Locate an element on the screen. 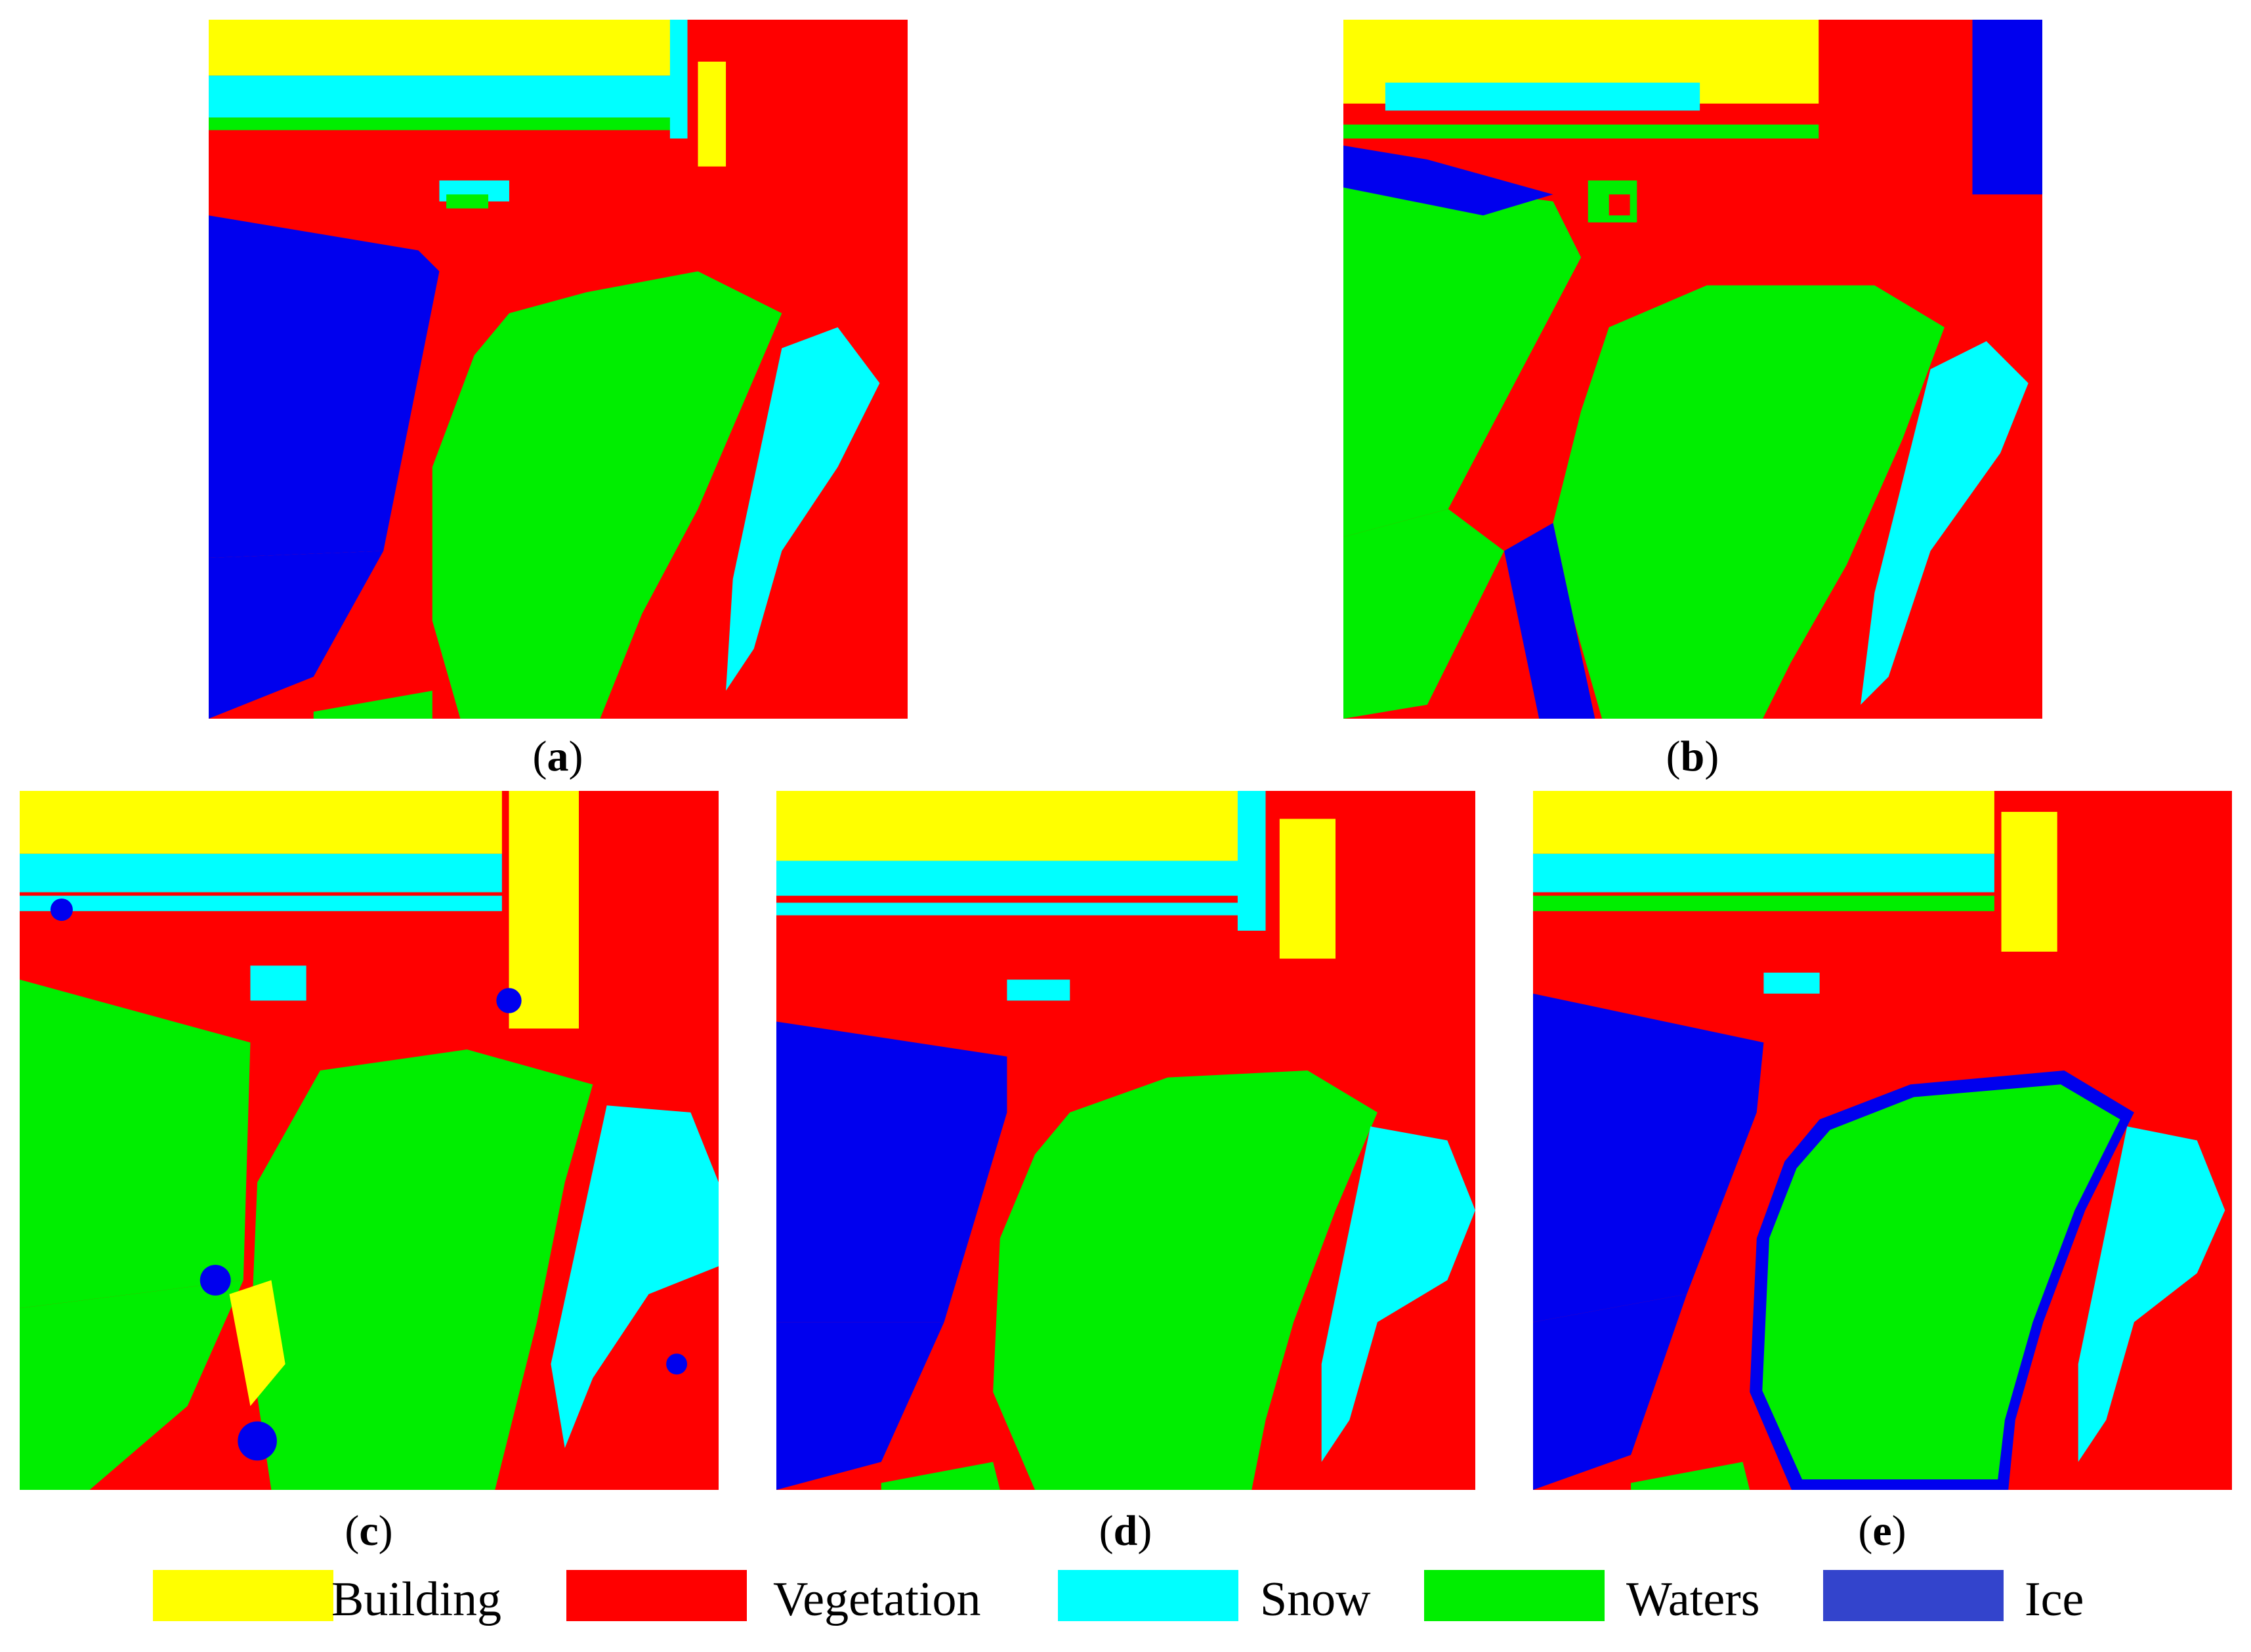 The height and width of the screenshot is (1652, 2251). legend-label-building: Building is located at coordinates (417, 1600).